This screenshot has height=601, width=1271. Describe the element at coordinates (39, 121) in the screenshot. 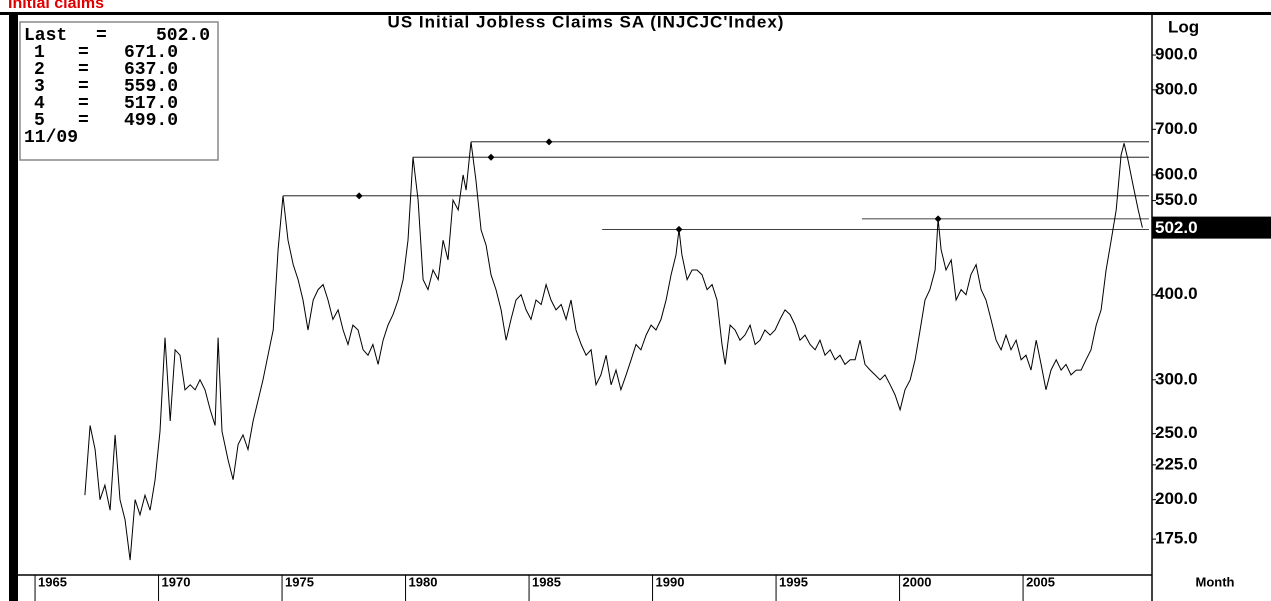

I see `legend-name: 5` at that location.